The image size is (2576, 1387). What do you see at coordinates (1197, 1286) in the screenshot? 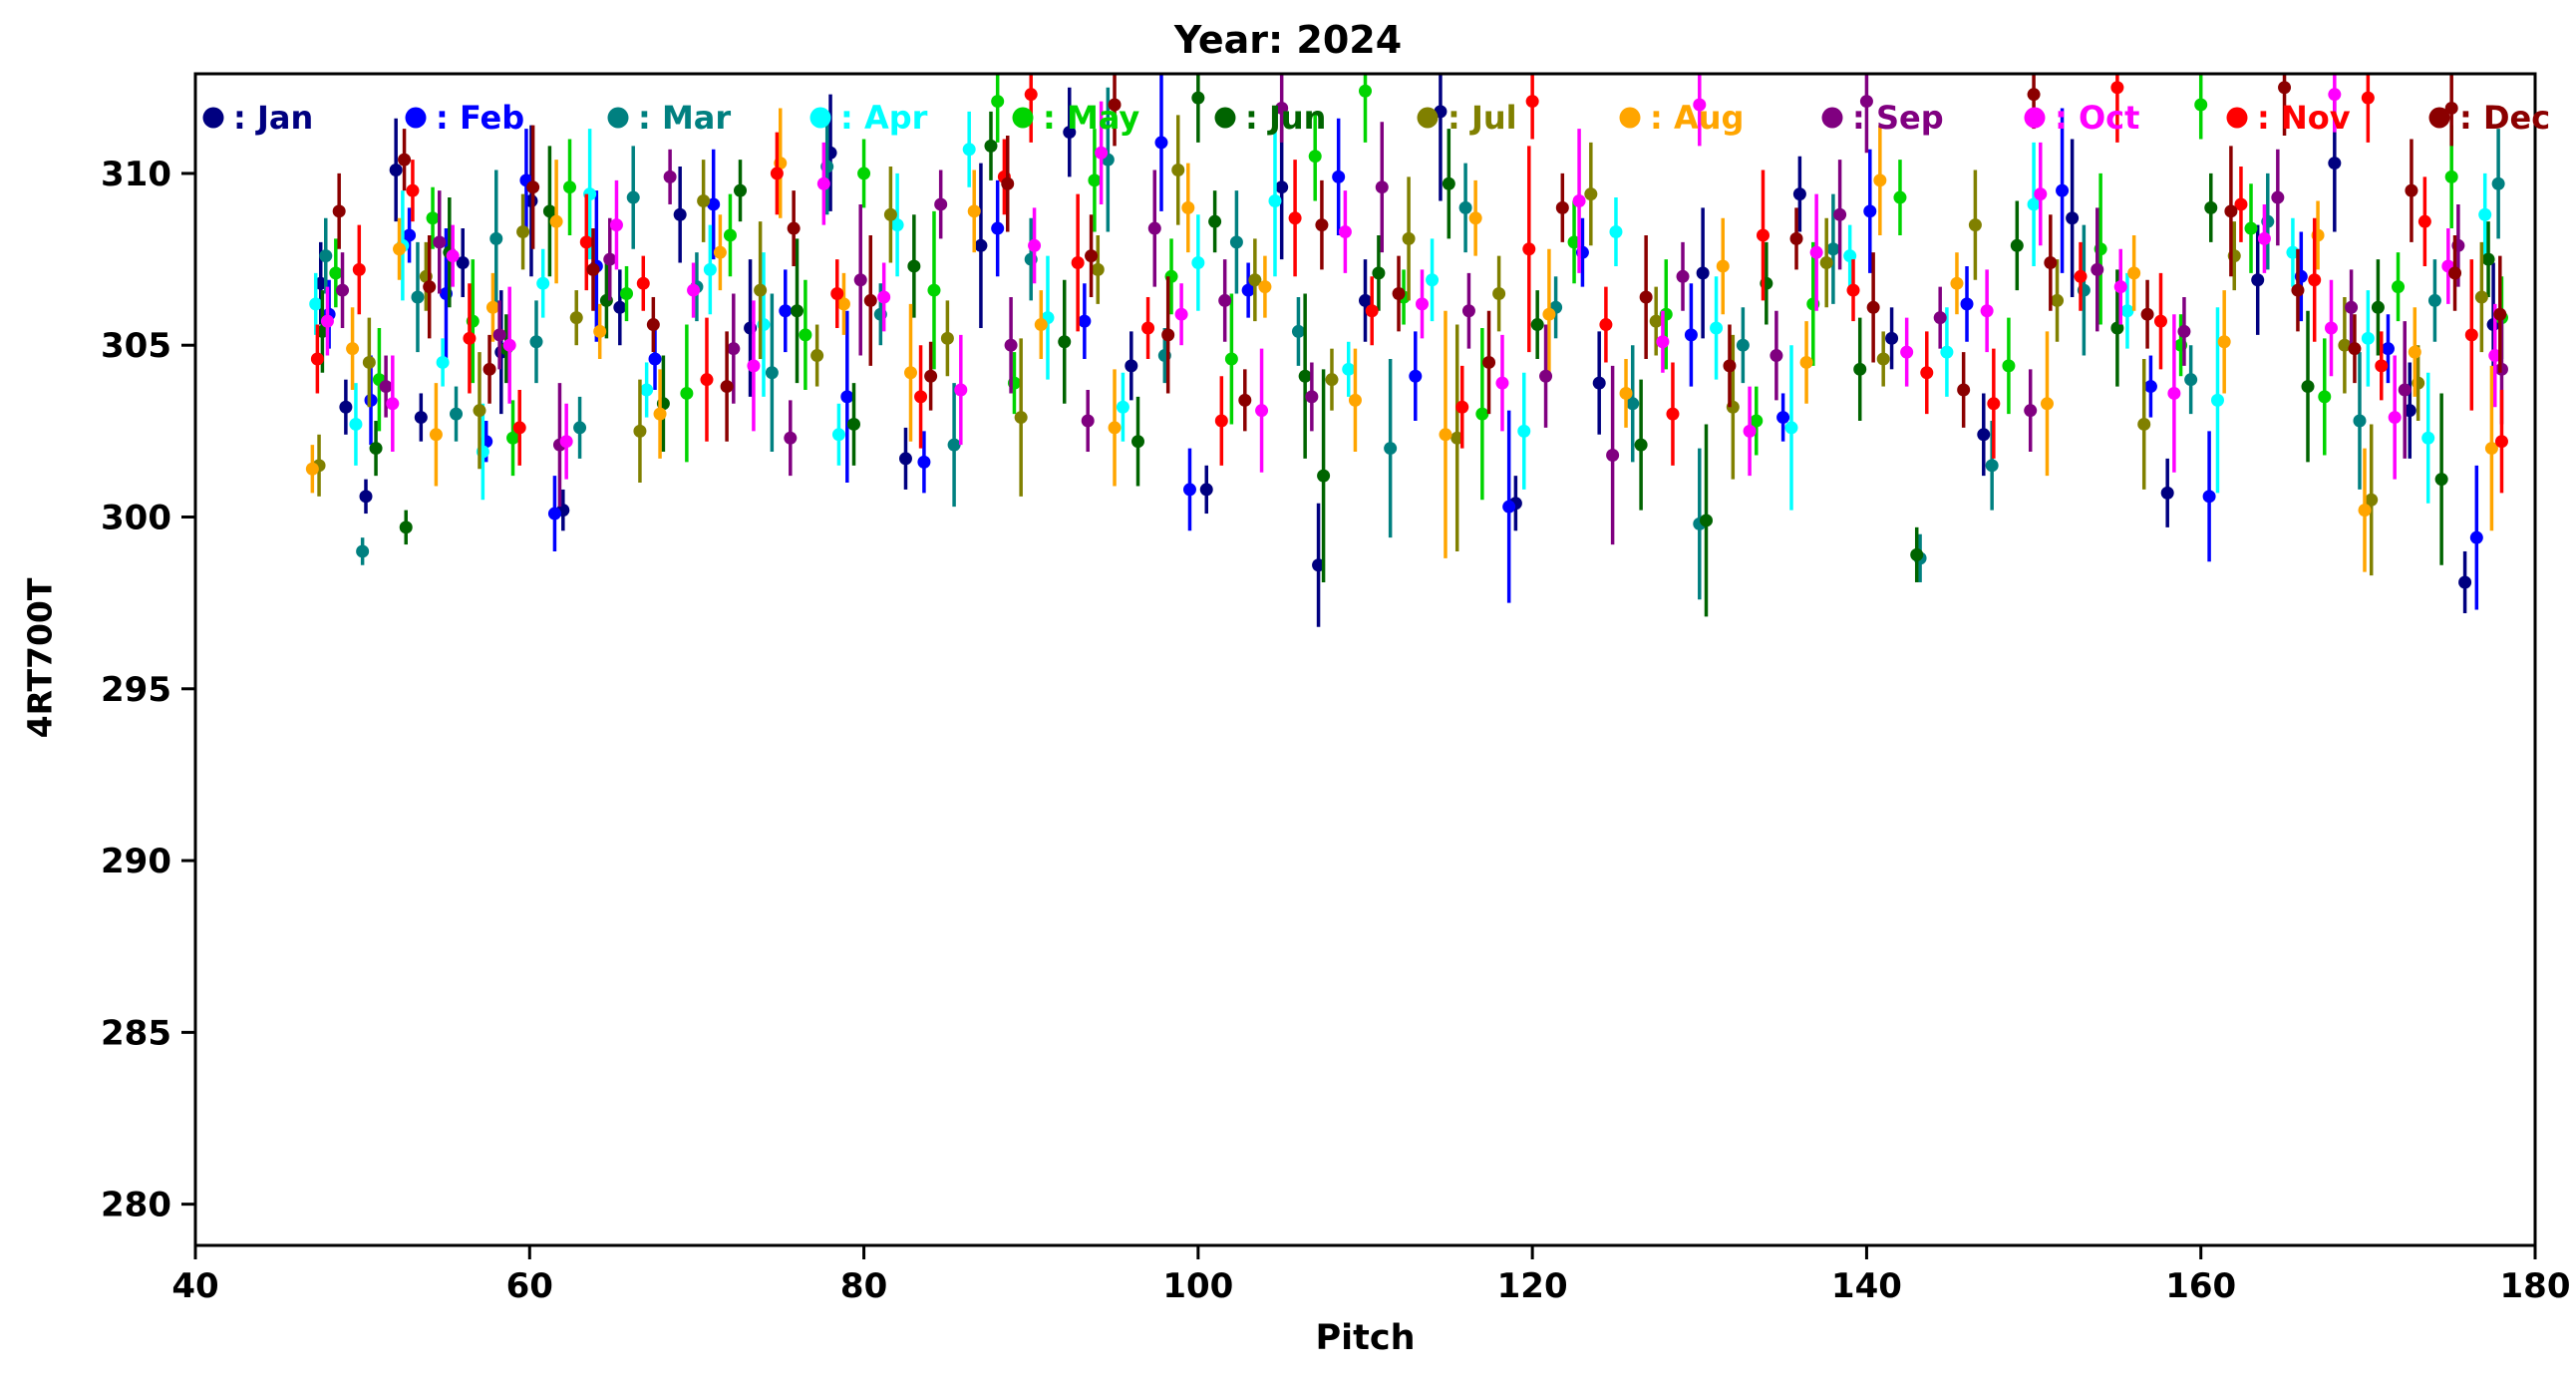
I see `x-tick-label: 100` at bounding box center [1197, 1286].